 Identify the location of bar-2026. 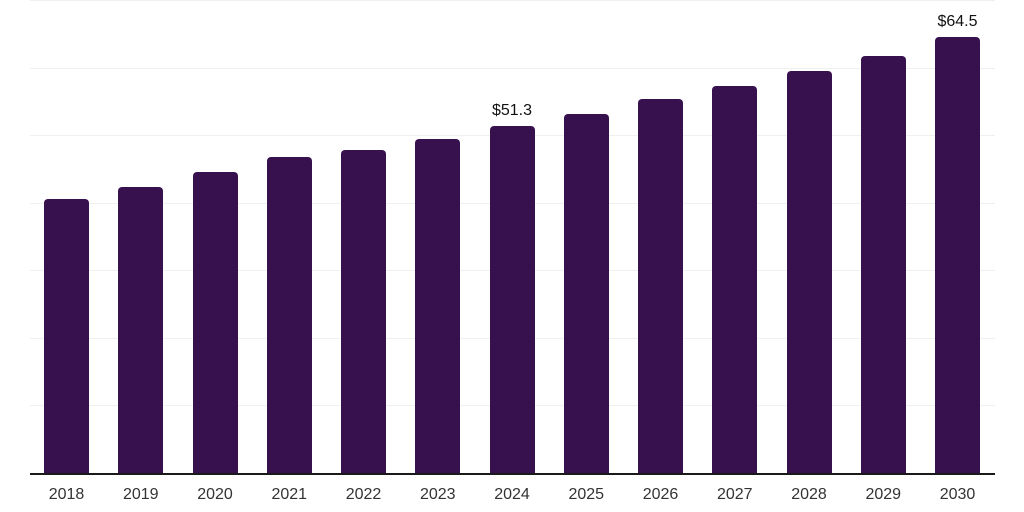
(660, 286).